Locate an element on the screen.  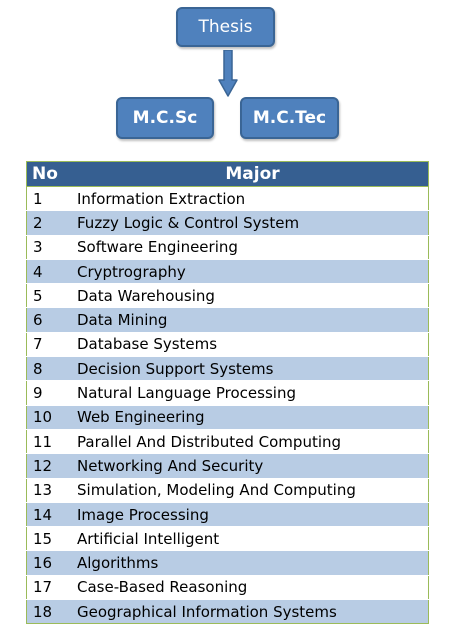
table-row: 17 Case-Based Reasoning is located at coordinates (227, 587).